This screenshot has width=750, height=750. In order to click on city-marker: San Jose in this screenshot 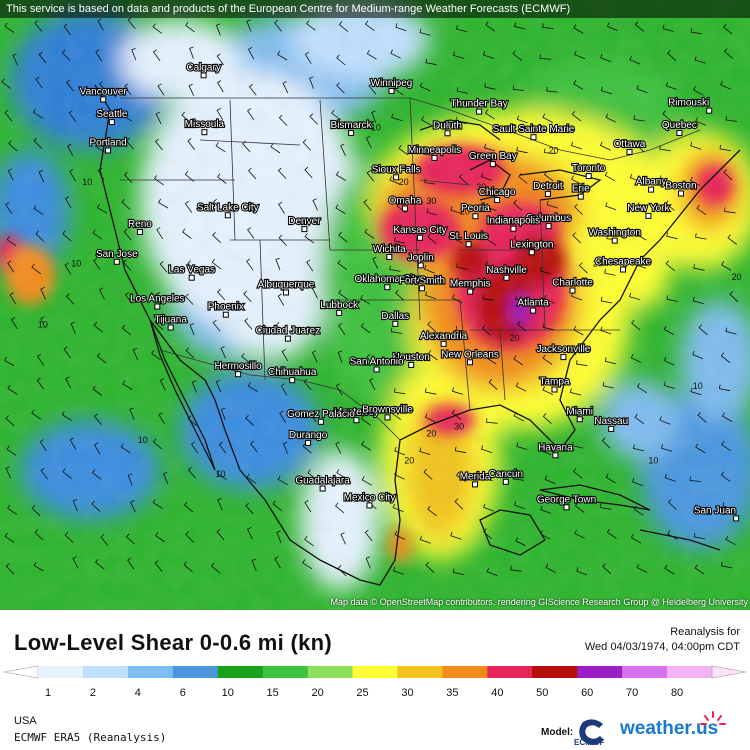, I will do `click(117, 256)`.